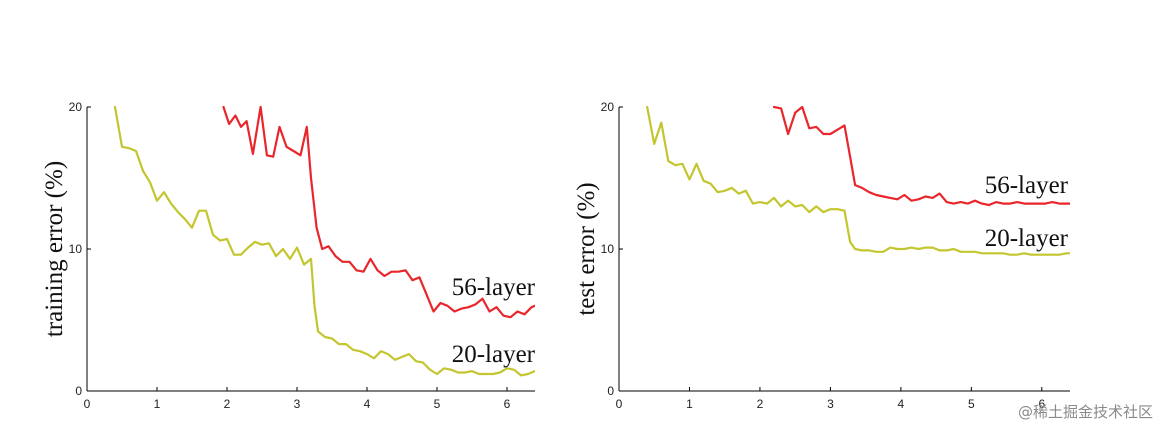 The image size is (1167, 436). Describe the element at coordinates (1085, 412) in the screenshot. I see `watermark: @稀土掘金技术社区` at that location.